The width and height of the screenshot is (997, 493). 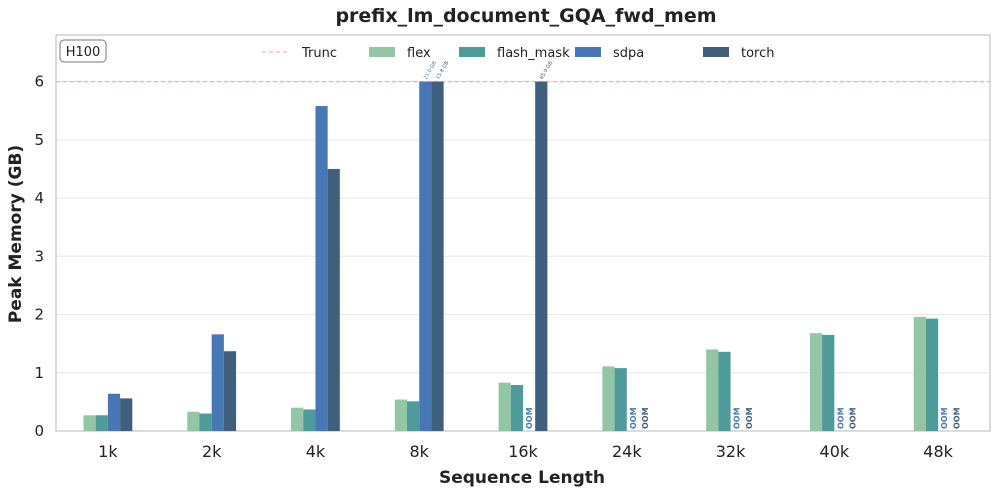 I want to click on legend-label-flex: flex, so click(x=419, y=53).